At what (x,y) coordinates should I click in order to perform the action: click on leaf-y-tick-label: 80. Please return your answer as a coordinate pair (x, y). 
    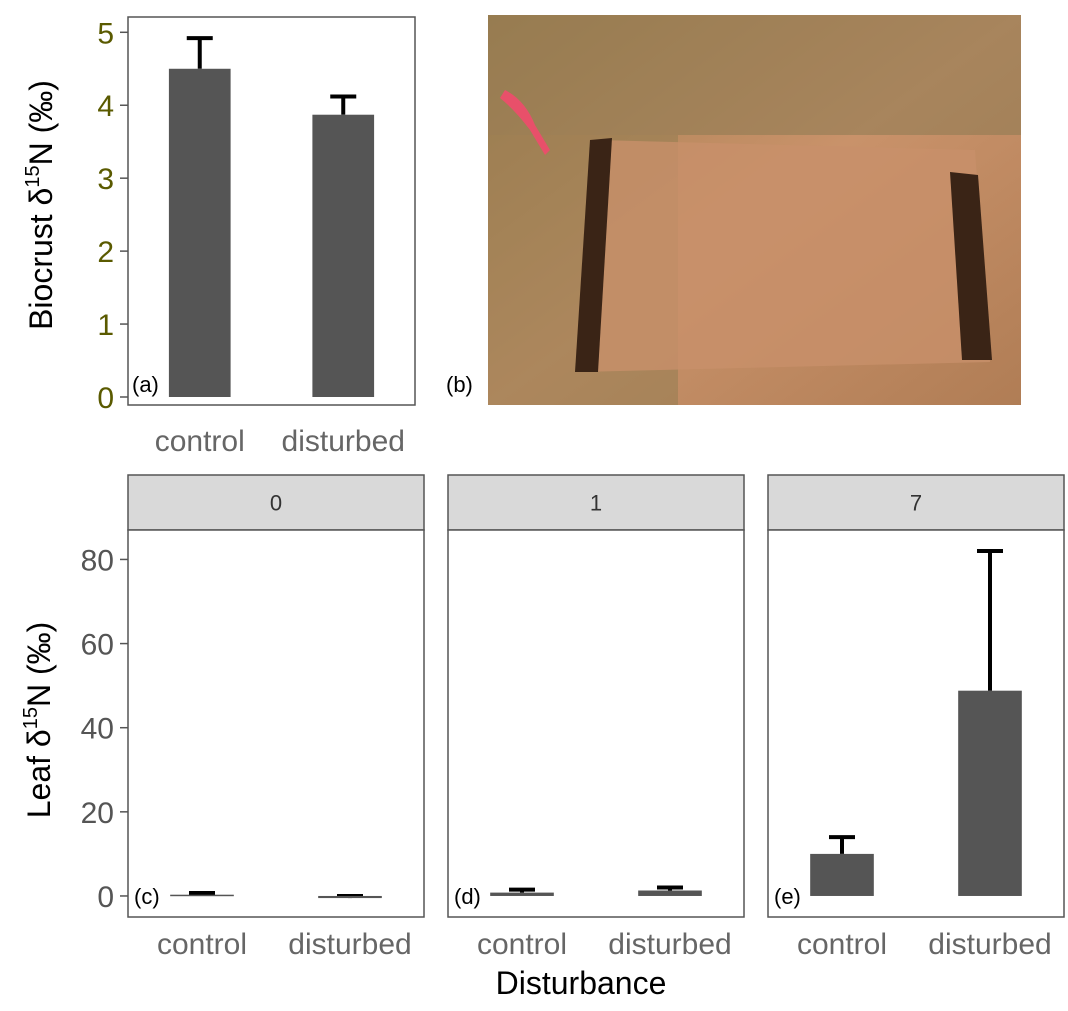
    Looking at the image, I should click on (97, 560).